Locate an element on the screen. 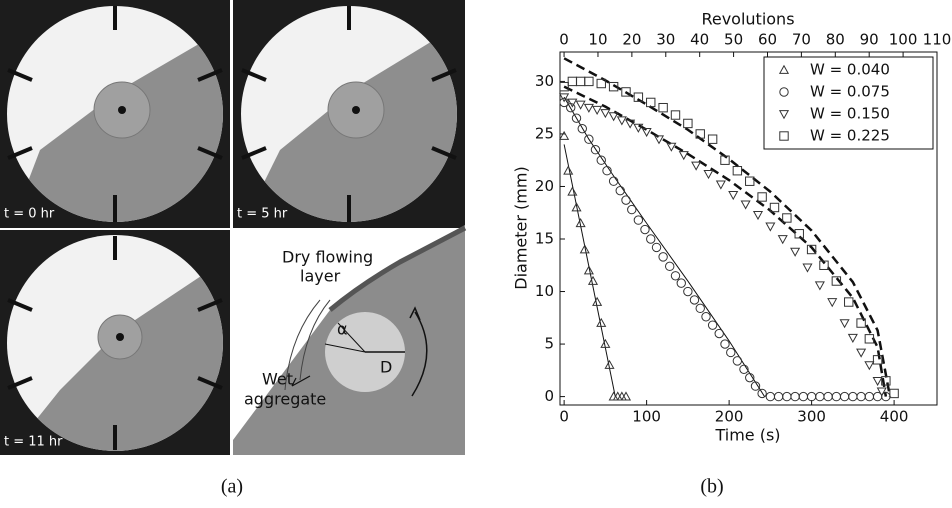  x-tick-label: 0 is located at coordinates (564, 417).